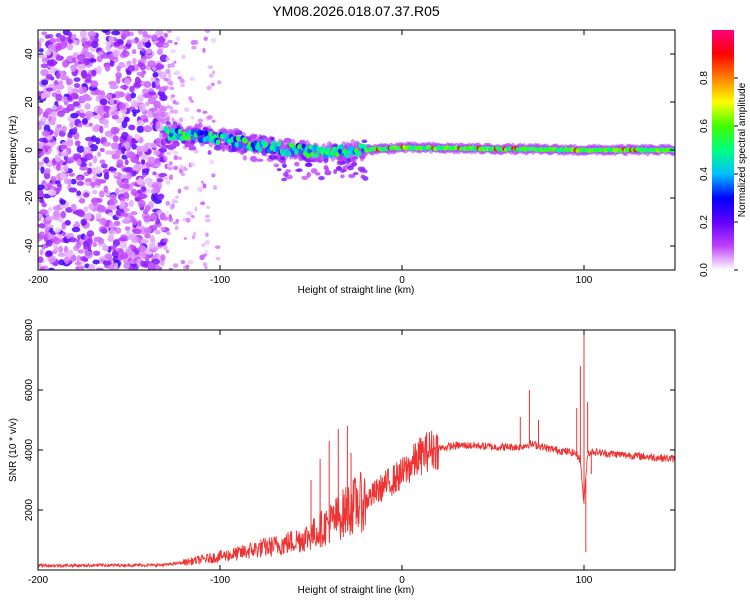 The width and height of the screenshot is (750, 600). Describe the element at coordinates (29, 449) in the screenshot. I see `snr-y-tick-label: 4000` at that location.